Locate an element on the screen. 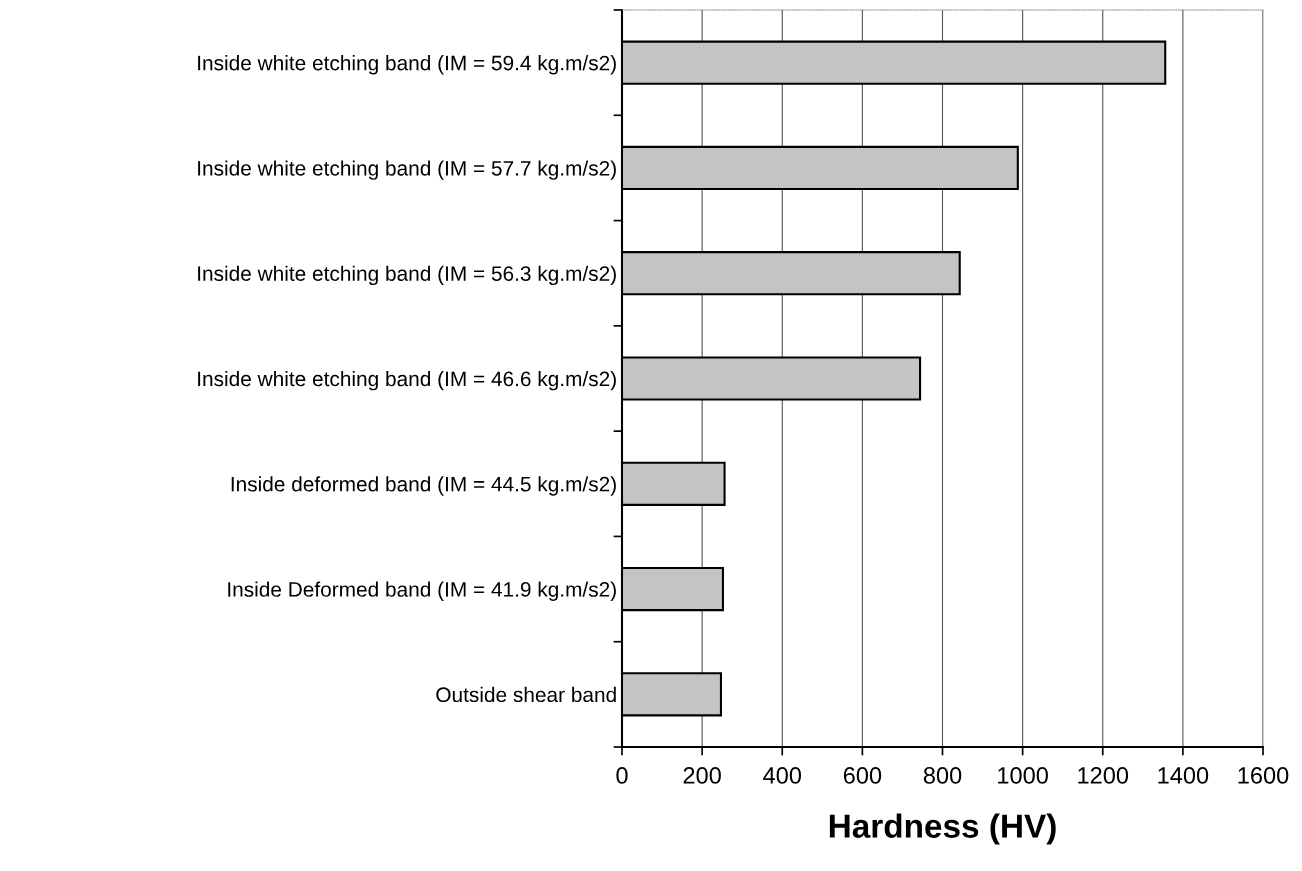  x-tick-label: 1400 is located at coordinates (1183, 775).